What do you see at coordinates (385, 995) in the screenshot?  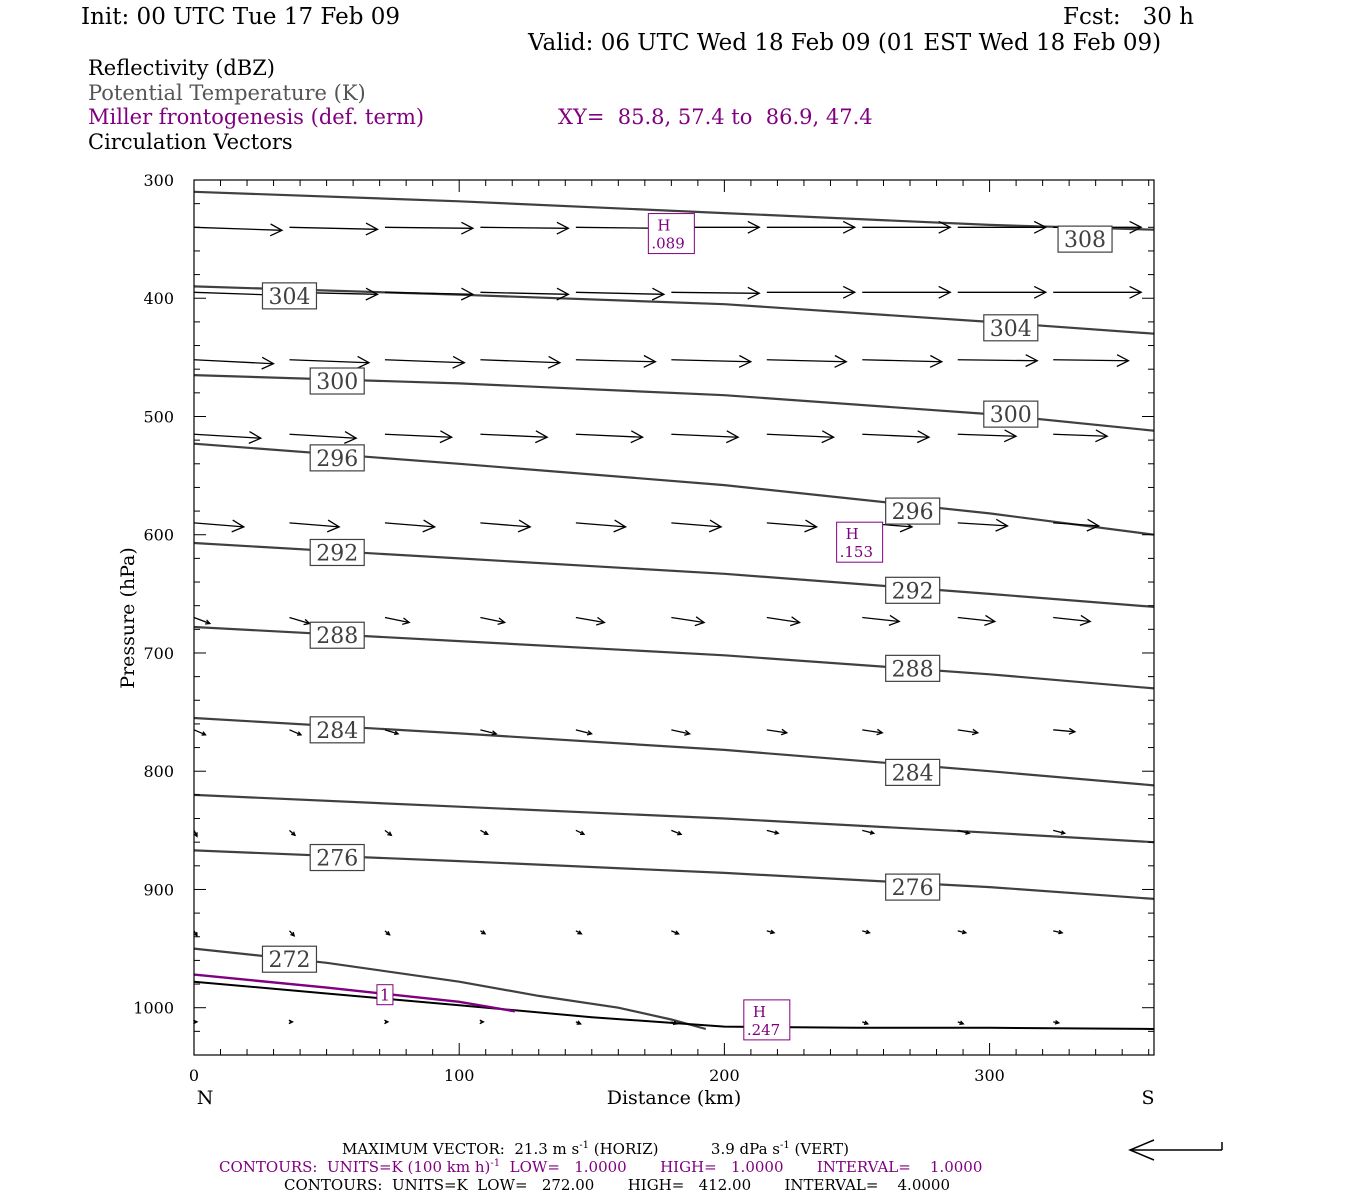 I see `frontogenesis-label-1: 1` at bounding box center [385, 995].